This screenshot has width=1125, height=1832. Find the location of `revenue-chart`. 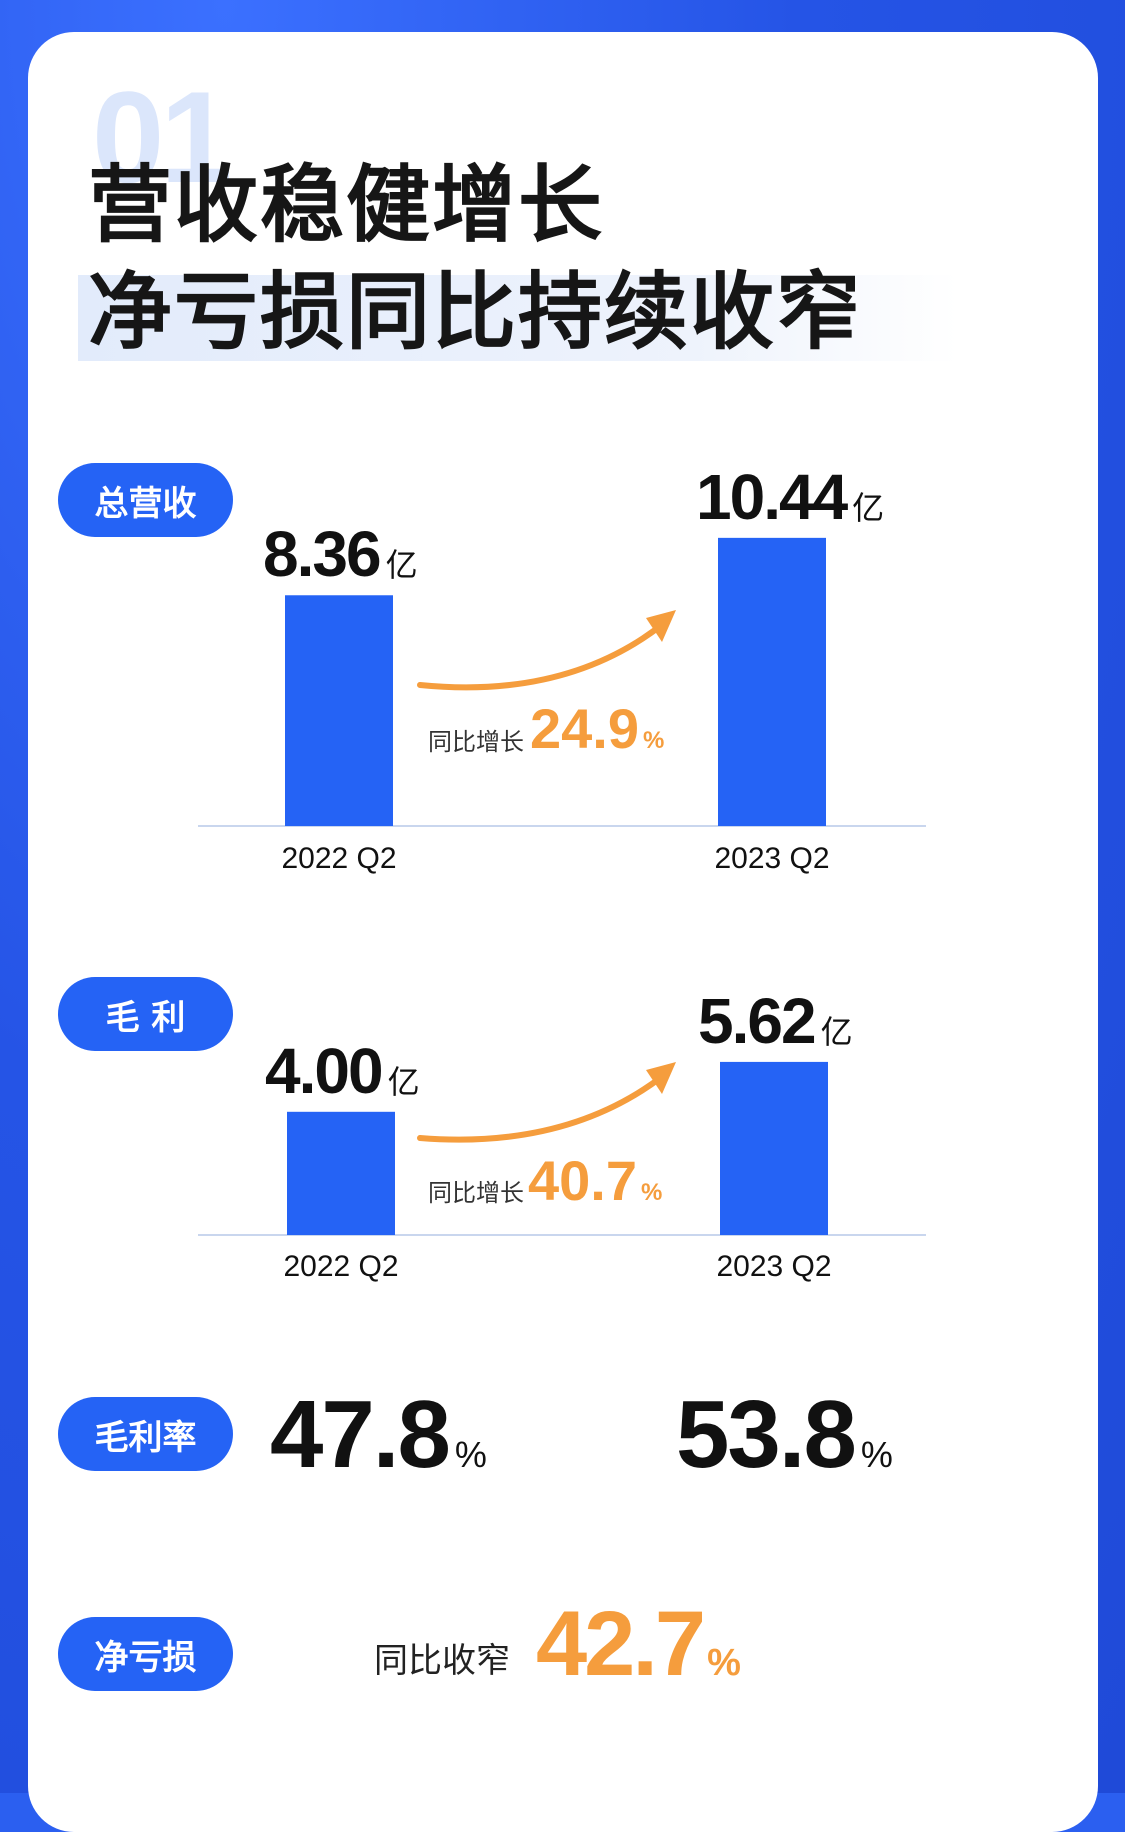

revenue-chart is located at coordinates (562, 682).